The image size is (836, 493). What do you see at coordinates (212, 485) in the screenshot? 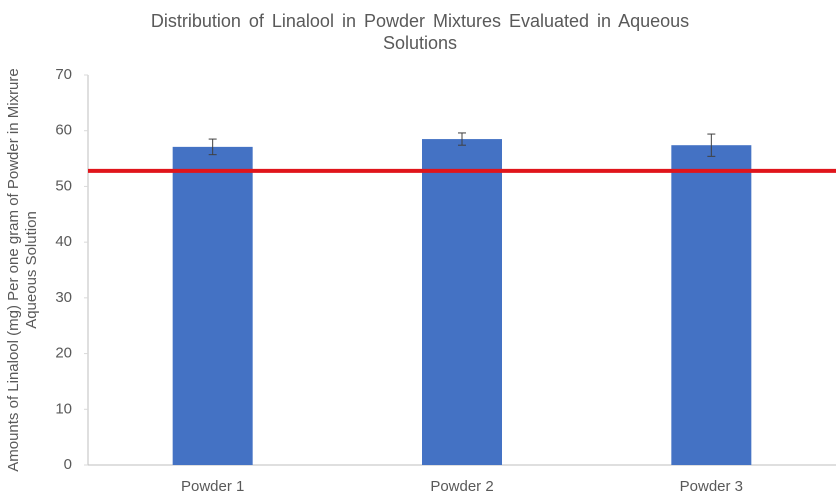
I see `x-tick-label: Powder 1` at bounding box center [212, 485].